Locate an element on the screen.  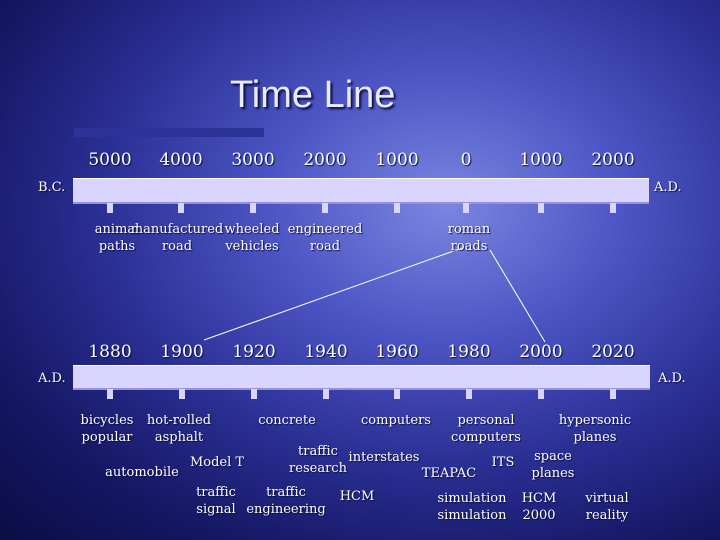
event-label-model-t: Model T is located at coordinates (217, 462).